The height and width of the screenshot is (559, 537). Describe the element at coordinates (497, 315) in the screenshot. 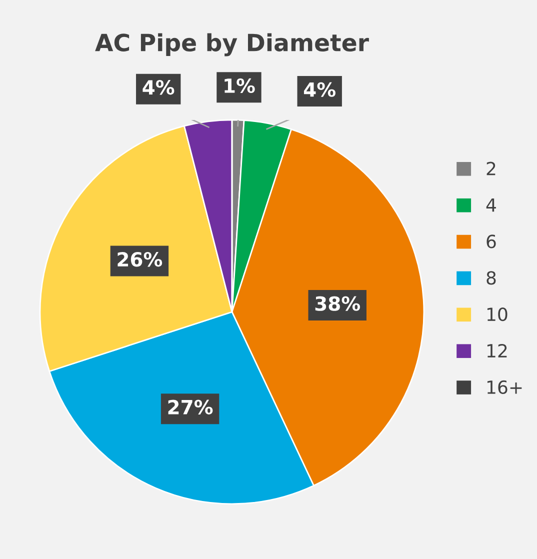

I see `legend-label: 10` at that location.